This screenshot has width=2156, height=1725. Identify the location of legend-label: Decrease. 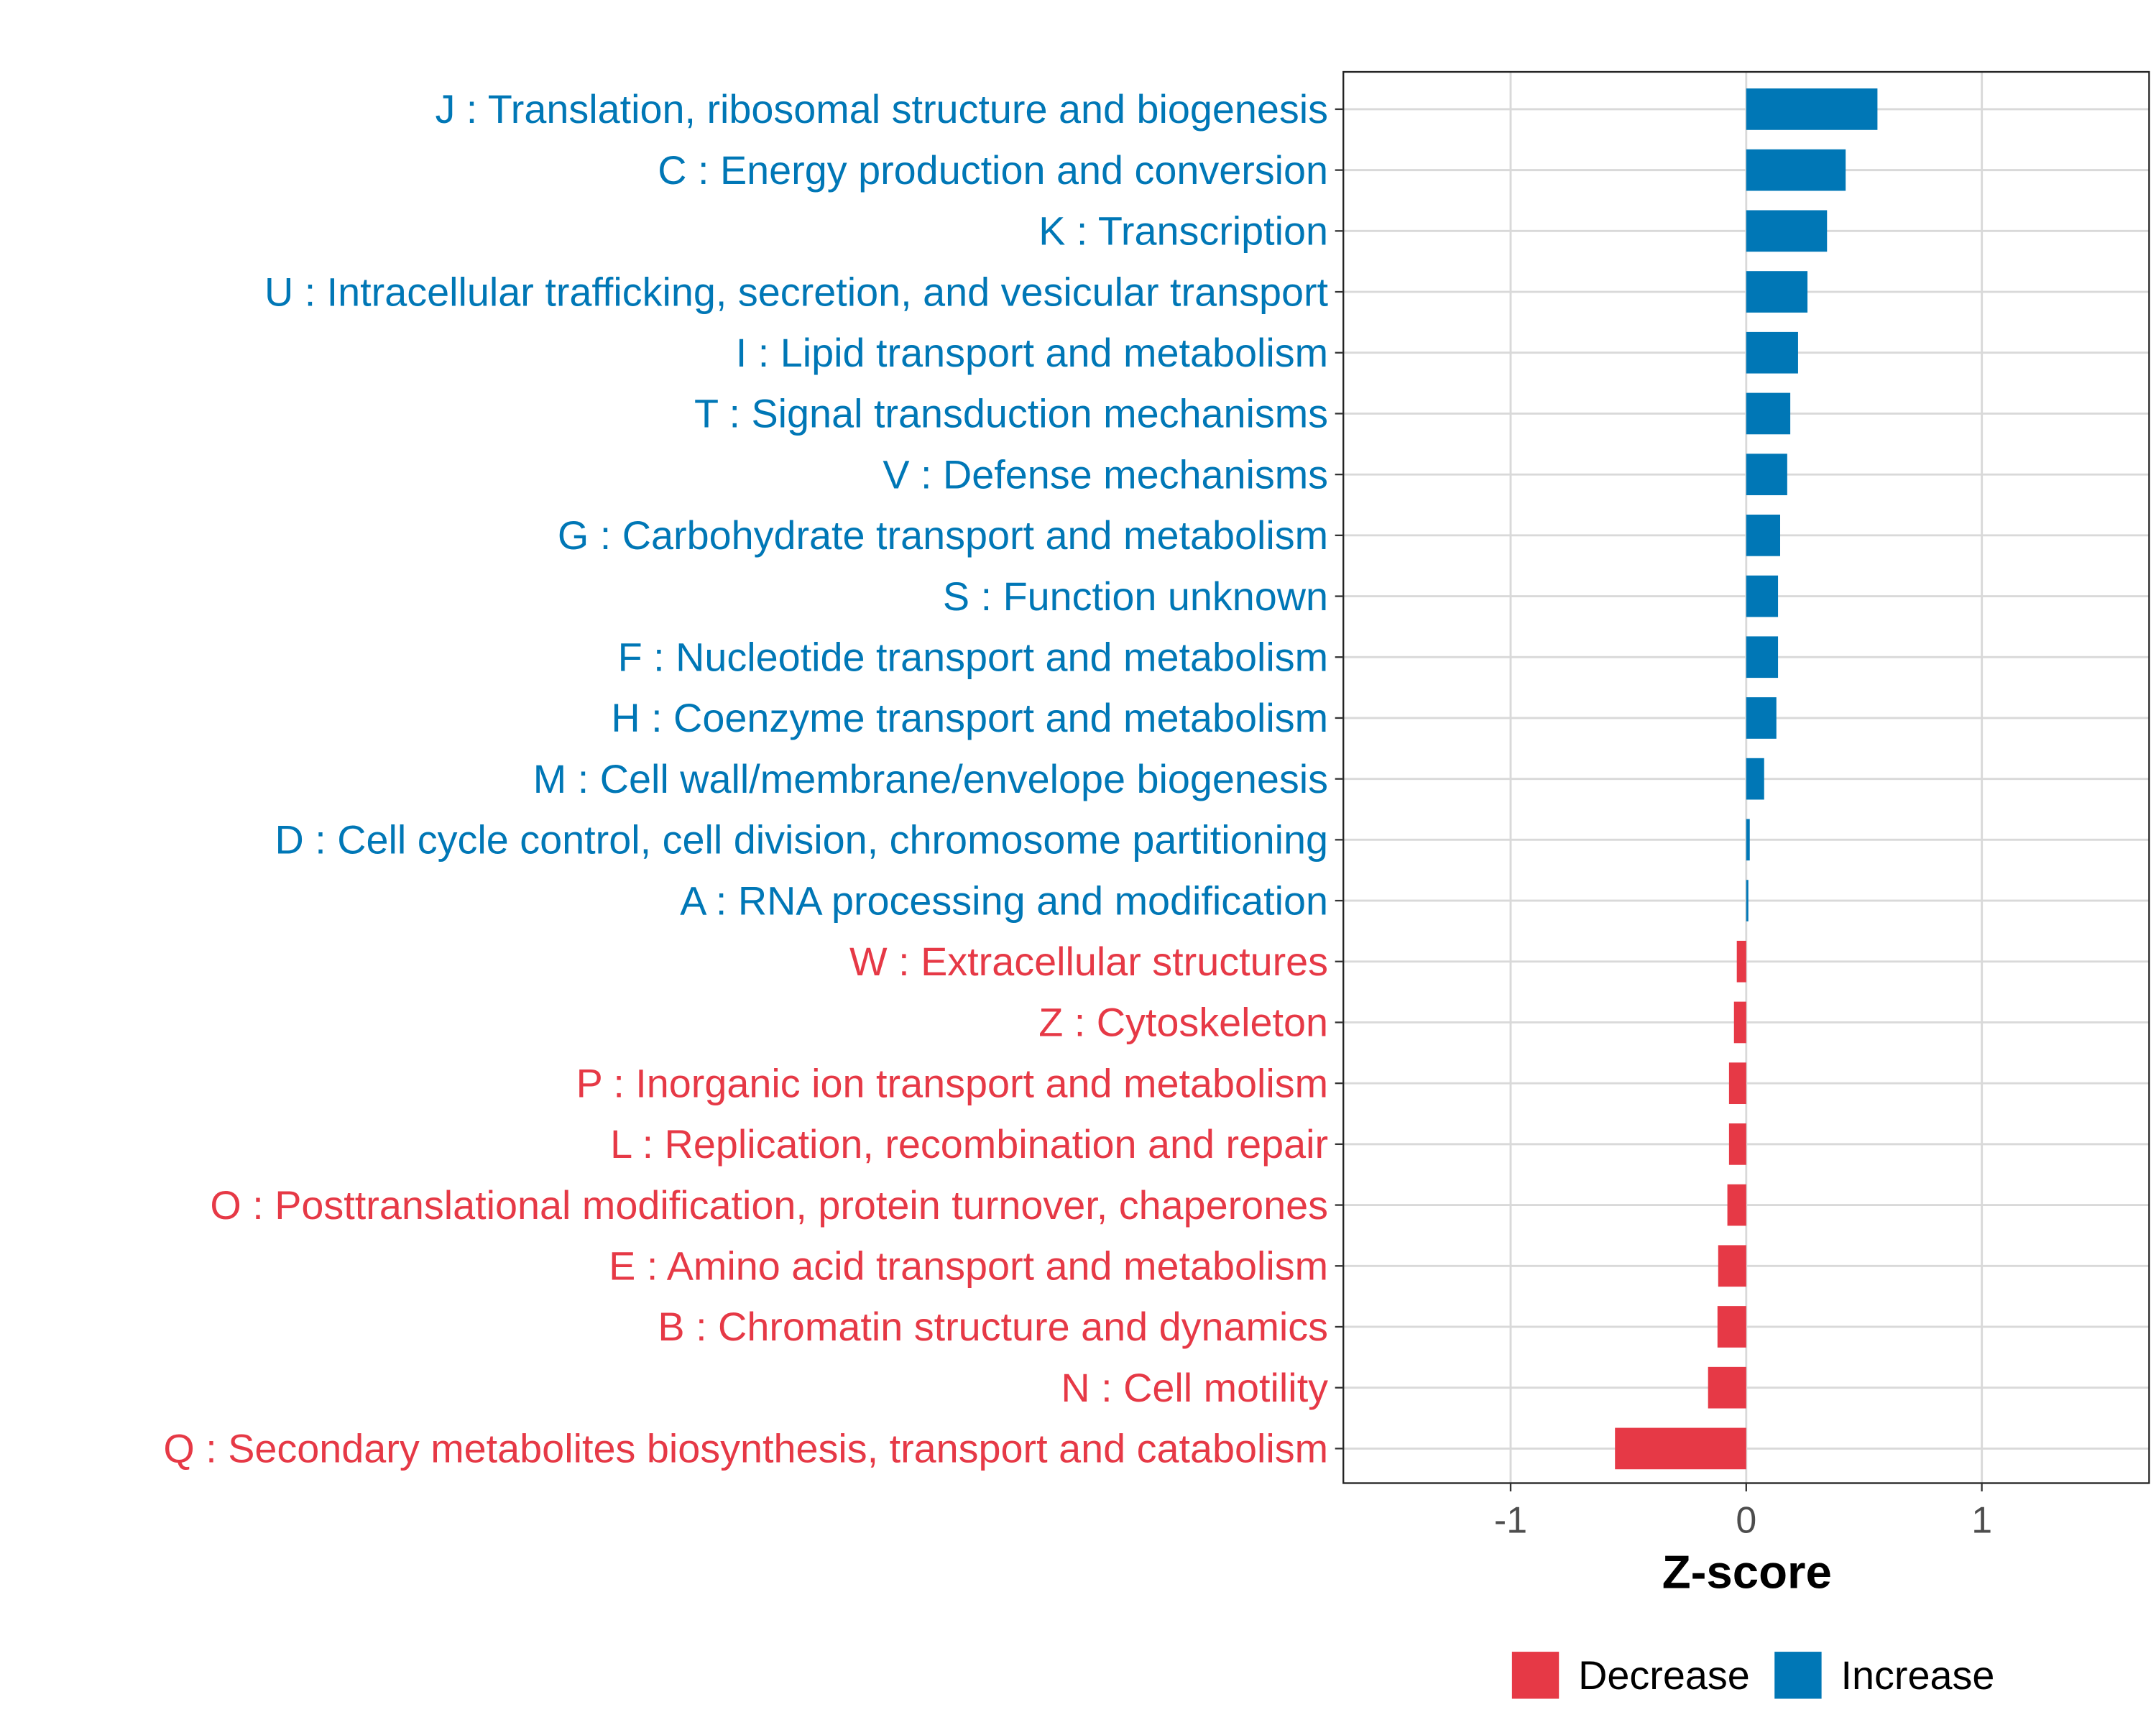
(1664, 1675).